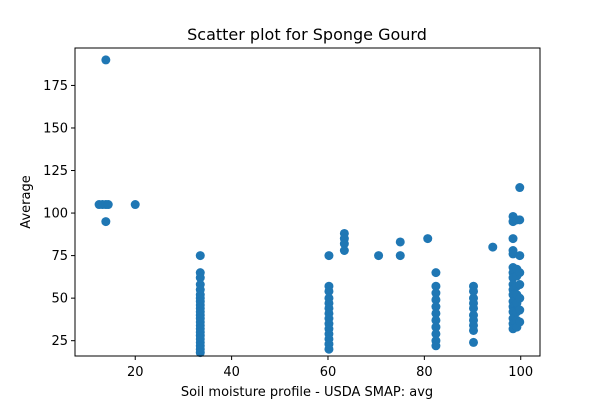 The image size is (600, 400). I want to click on x-axis-ticks: 20 40 60 80 100, so click(330, 368).